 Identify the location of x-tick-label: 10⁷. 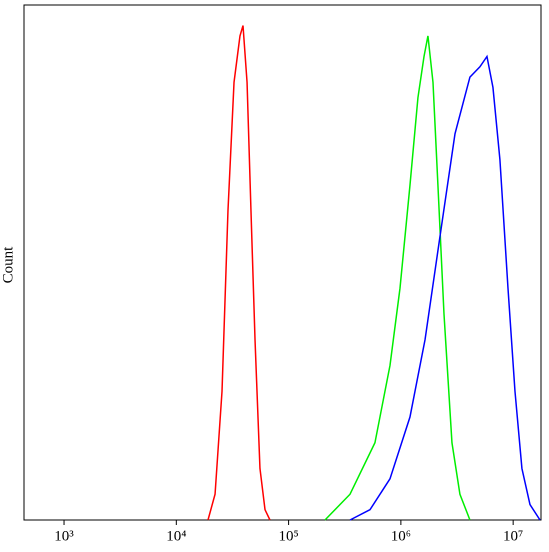
(513, 536).